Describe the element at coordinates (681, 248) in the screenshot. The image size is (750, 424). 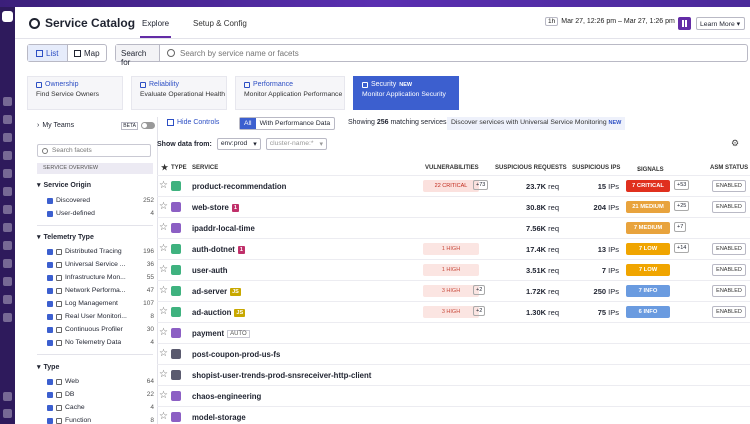
I see `signals-more-badge: +14` at that location.